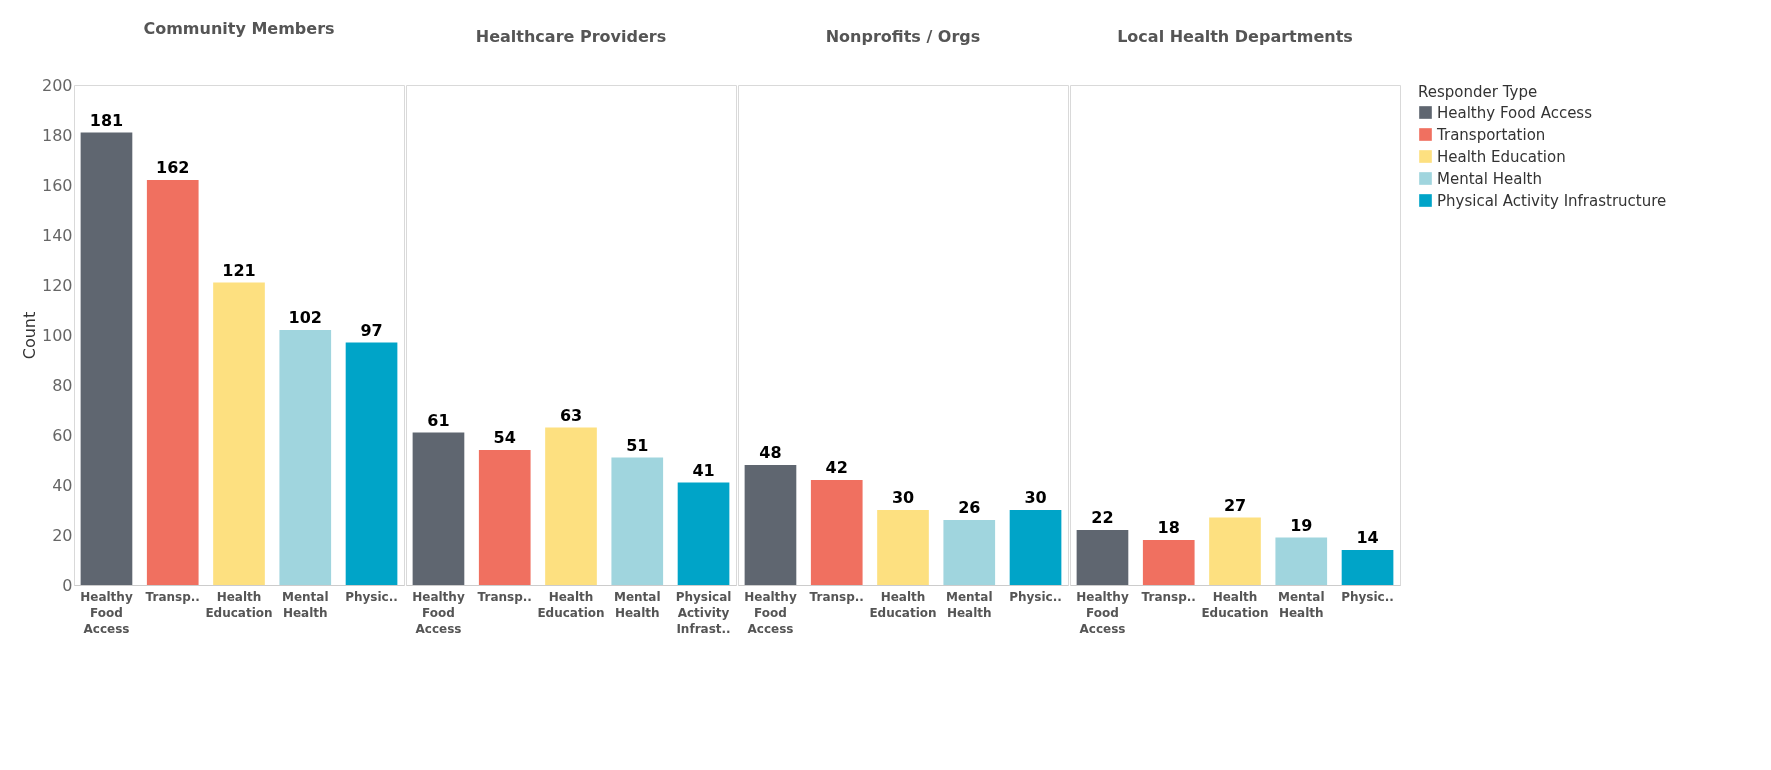 This screenshot has height=770, width=1771. Describe the element at coordinates (57, 285) in the screenshot. I see `y-tick-label: 120` at that location.